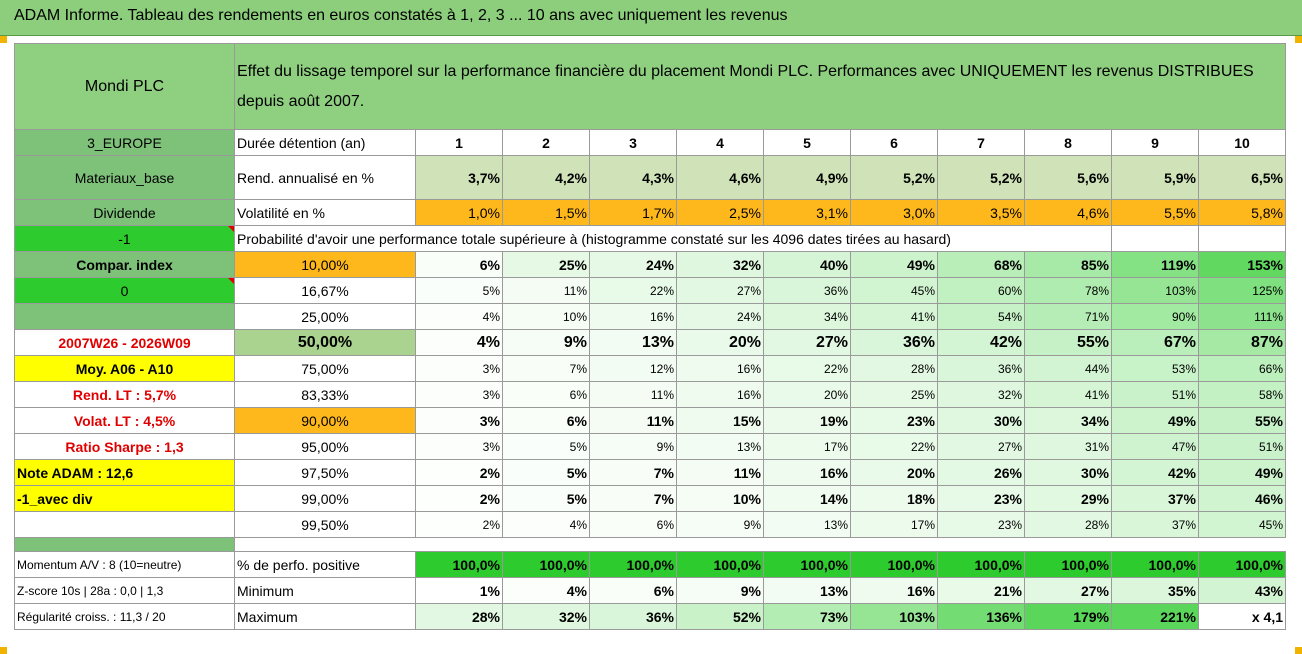 The image size is (1302, 654). Describe the element at coordinates (894, 420) in the screenshot. I see `prob-value: 23%` at that location.